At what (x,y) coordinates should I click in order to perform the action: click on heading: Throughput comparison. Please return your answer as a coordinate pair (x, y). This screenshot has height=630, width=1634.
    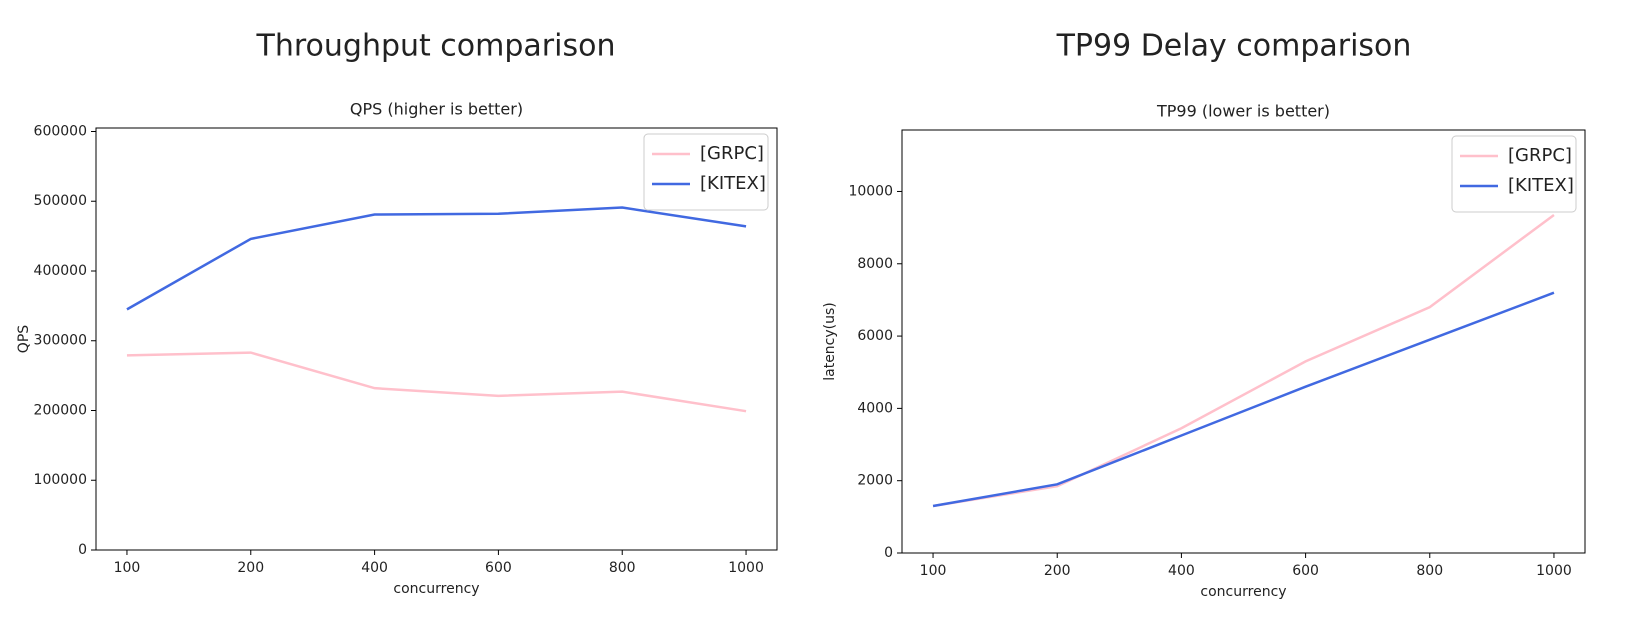
    Looking at the image, I should click on (436, 46).